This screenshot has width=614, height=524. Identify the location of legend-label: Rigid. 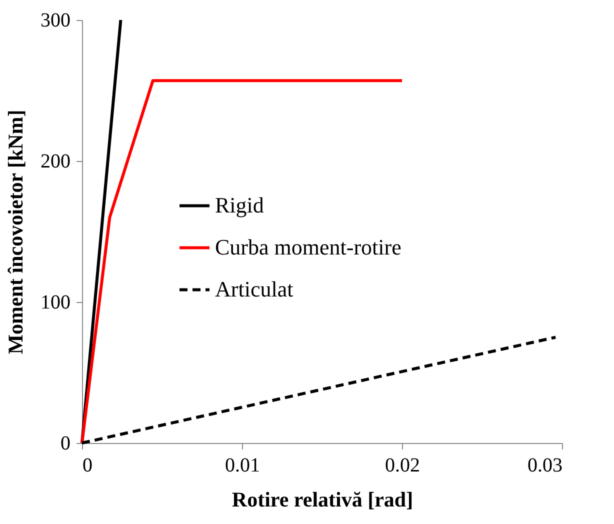
(239, 205).